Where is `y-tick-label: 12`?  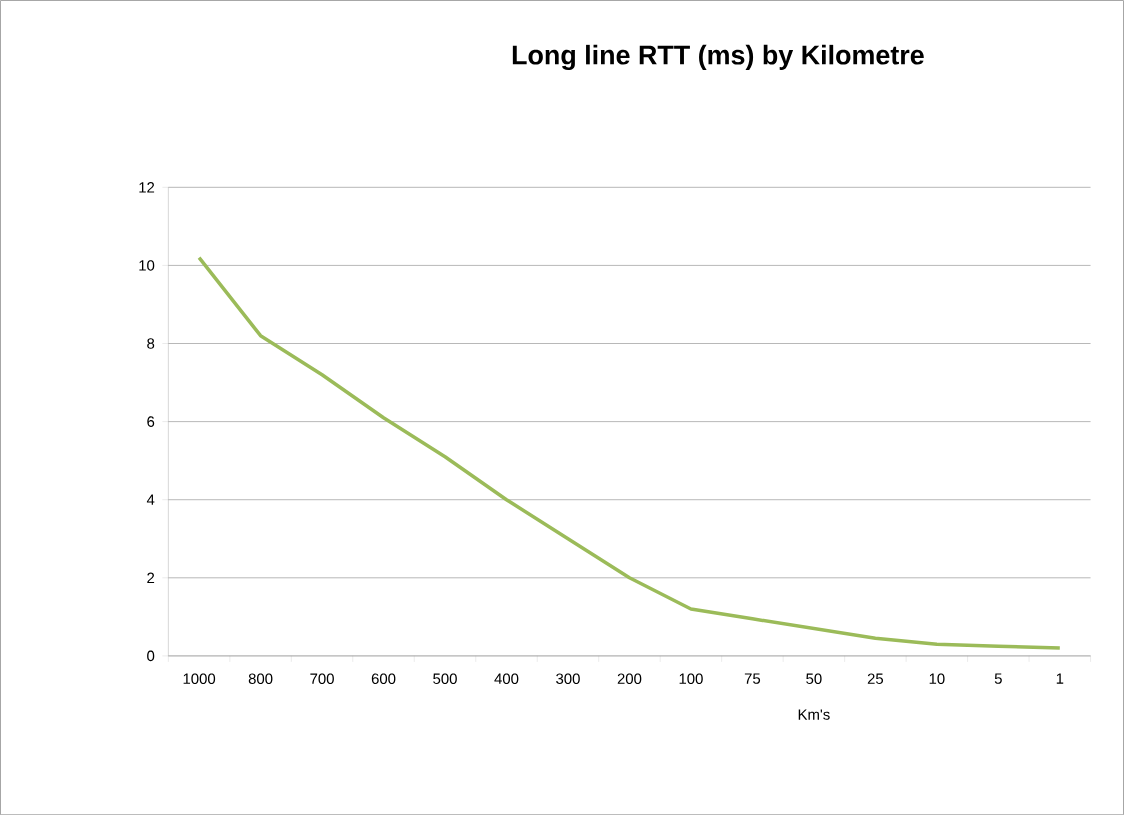
y-tick-label: 12 is located at coordinates (147, 187).